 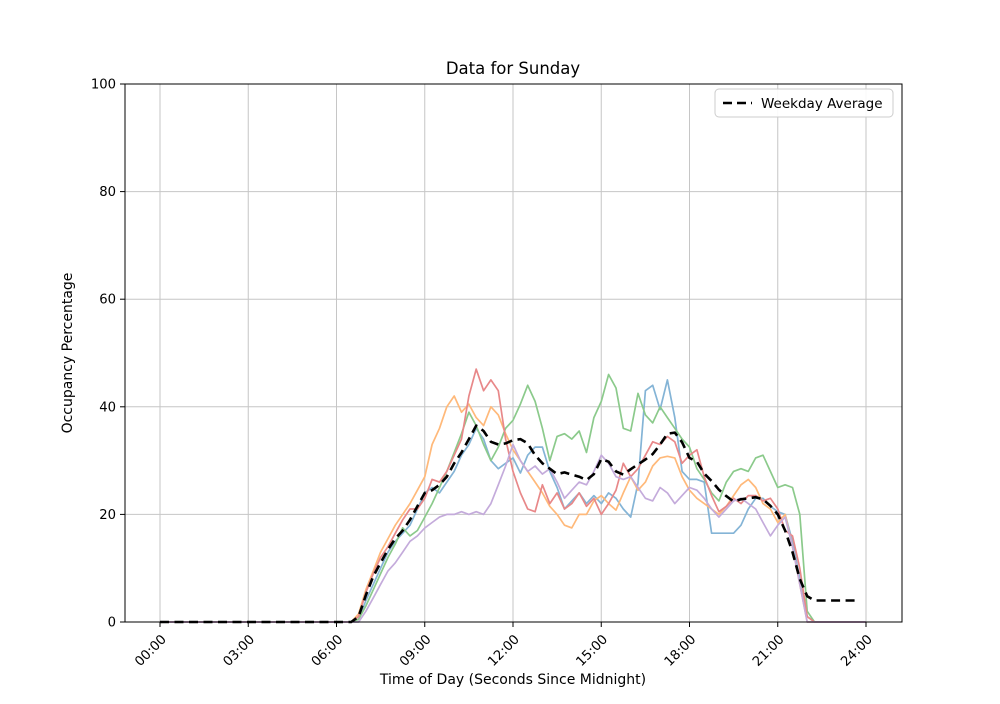 I want to click on y-tick-label: 80, so click(x=107, y=192).